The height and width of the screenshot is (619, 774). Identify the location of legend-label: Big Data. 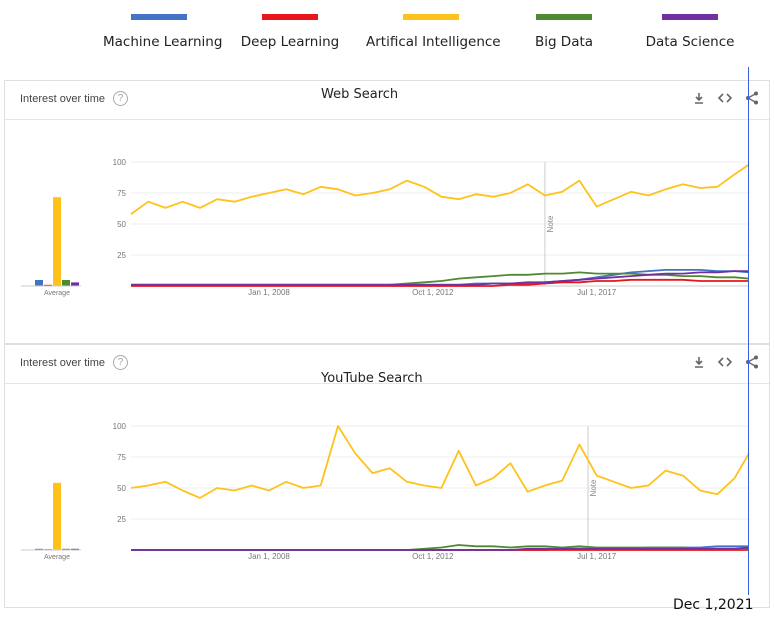
(564, 42).